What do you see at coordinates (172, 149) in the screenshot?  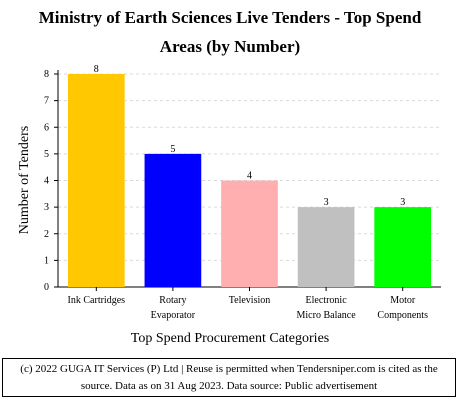 I see `bar-value-label: 5` at bounding box center [172, 149].